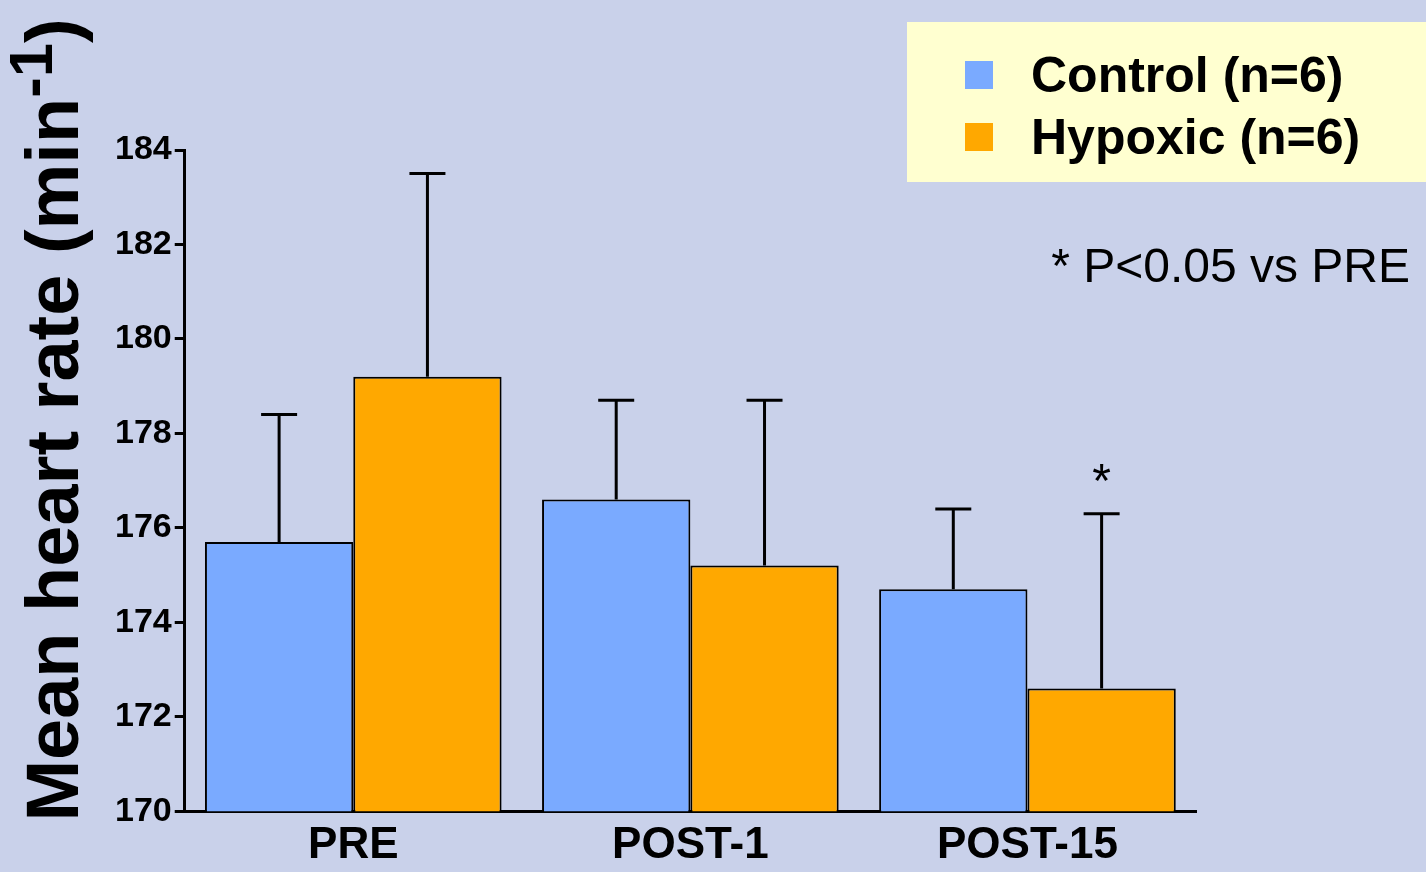 The image size is (1426, 872). Describe the element at coordinates (143, 147) in the screenshot. I see `y-tick-label: 184` at that location.